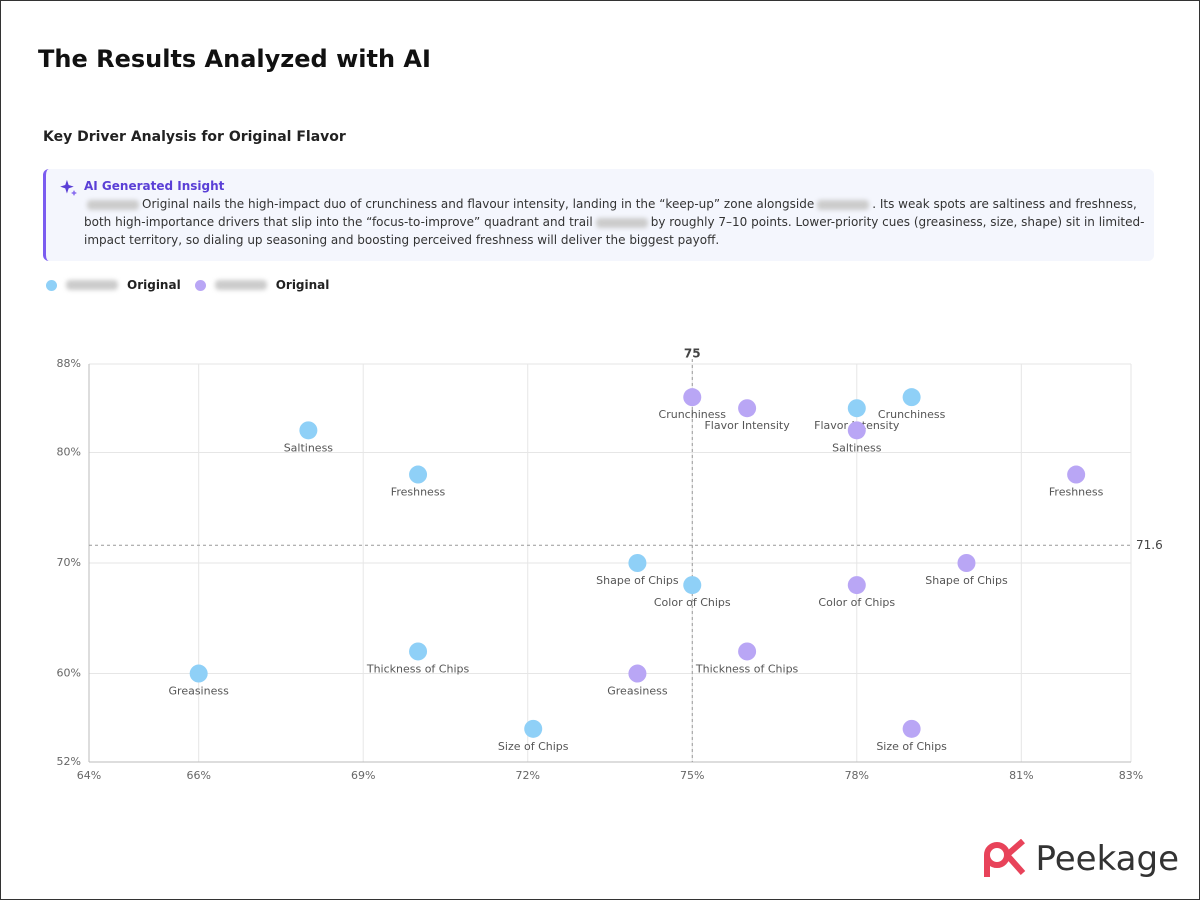  I want to click on y-tick-label: 60%, so click(69, 673).